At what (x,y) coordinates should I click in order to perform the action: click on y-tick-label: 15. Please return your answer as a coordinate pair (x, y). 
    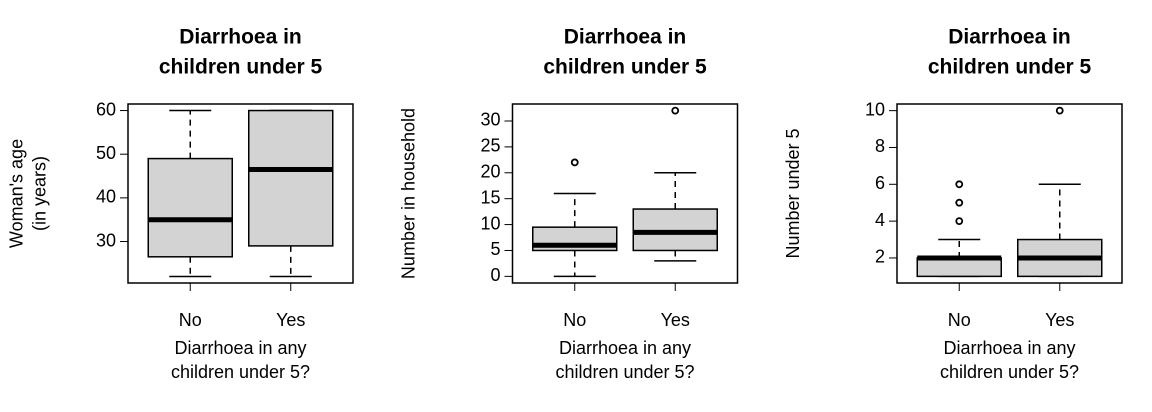
    Looking at the image, I should click on (490, 197).